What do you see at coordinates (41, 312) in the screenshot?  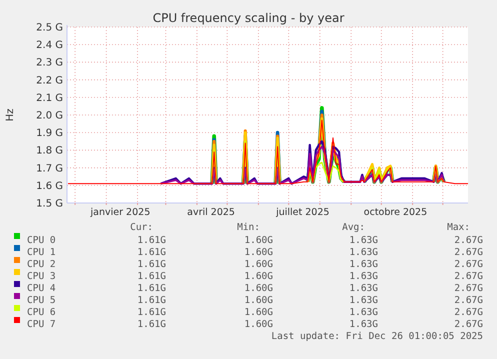 I see `legend-label: CPU 6` at bounding box center [41, 312].